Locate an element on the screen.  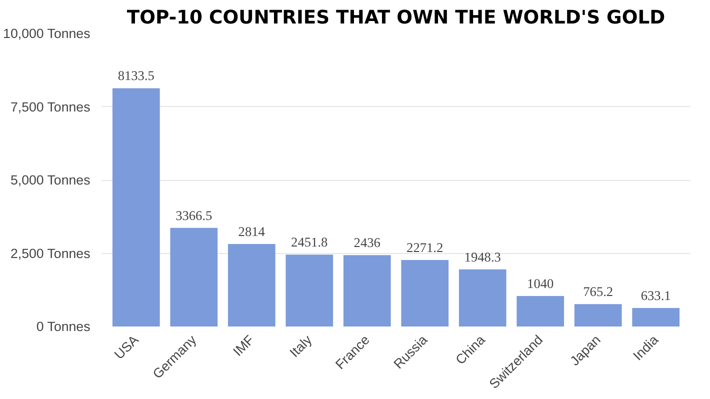
data-label: 2271.2 is located at coordinates (425, 247).